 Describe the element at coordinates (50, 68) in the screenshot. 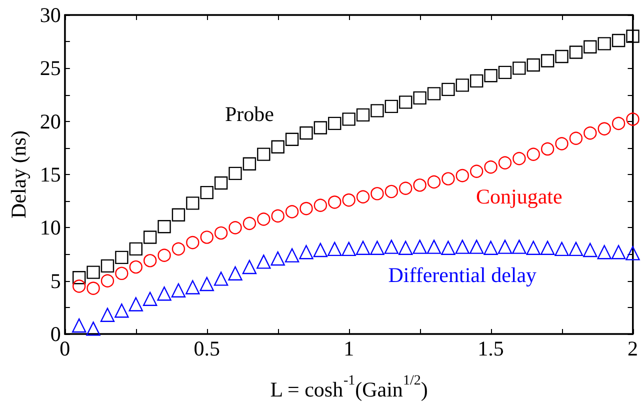

I see `y-tick-label: 25` at that location.